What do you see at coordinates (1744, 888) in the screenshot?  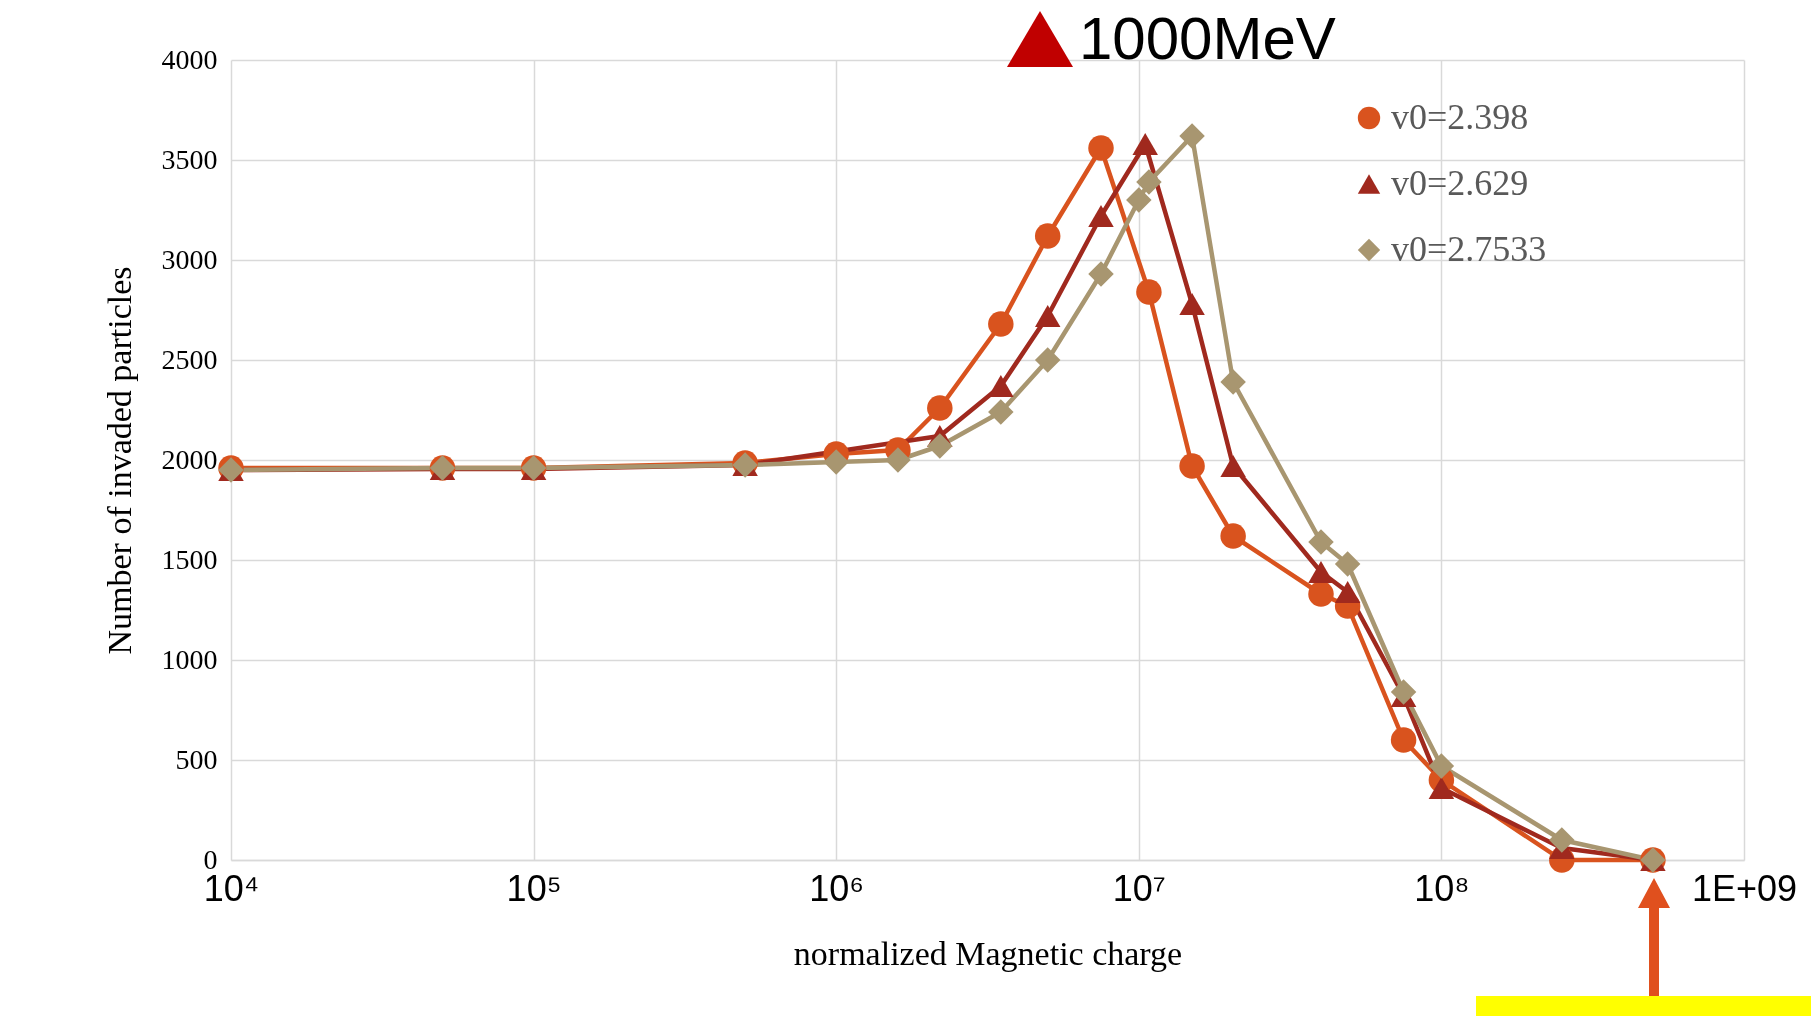 I see `x-tick-label: 1E+09` at bounding box center [1744, 888].